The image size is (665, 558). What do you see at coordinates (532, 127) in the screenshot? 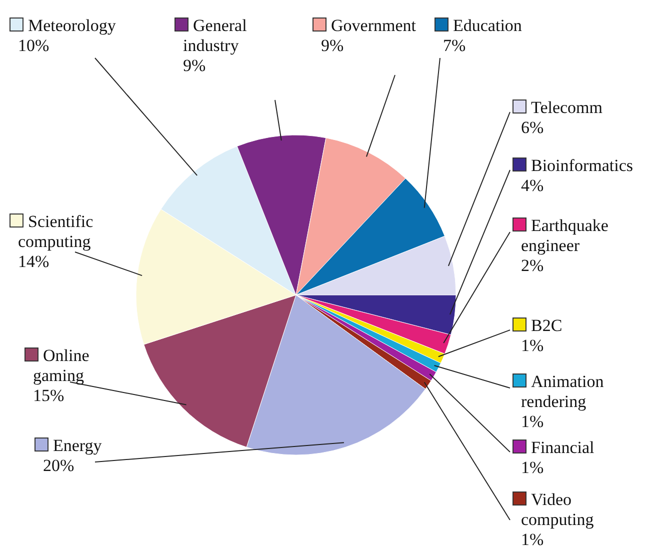
I see `data-label: 6%` at bounding box center [532, 127].